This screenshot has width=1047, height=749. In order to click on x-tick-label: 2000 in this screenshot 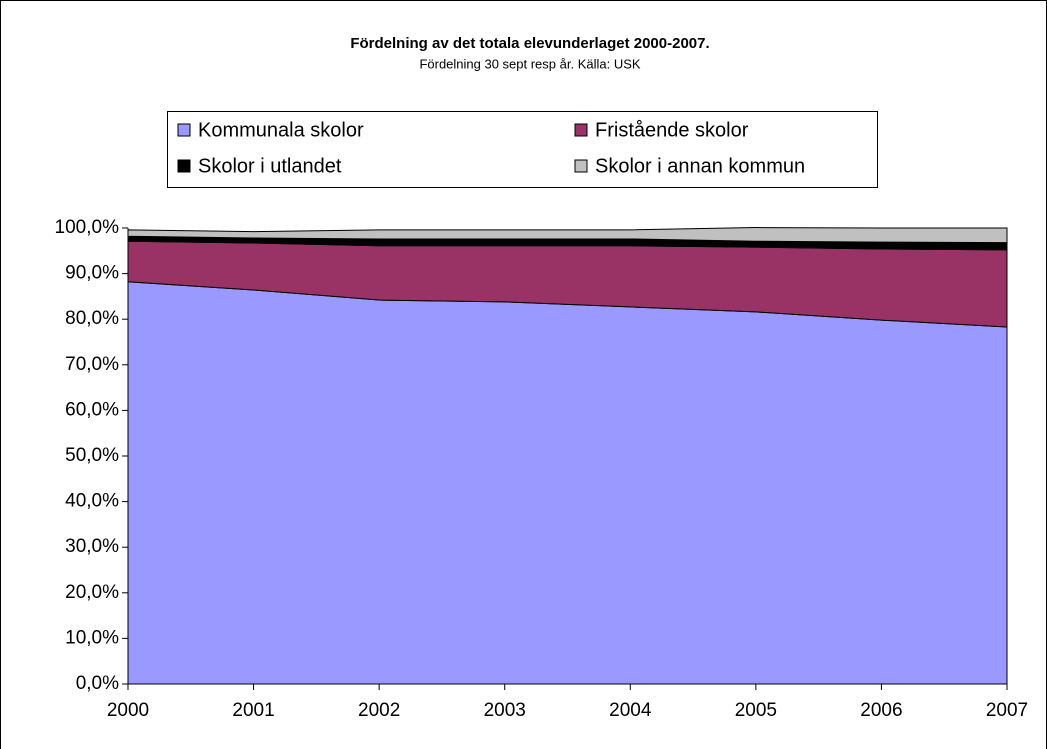, I will do `click(128, 710)`.